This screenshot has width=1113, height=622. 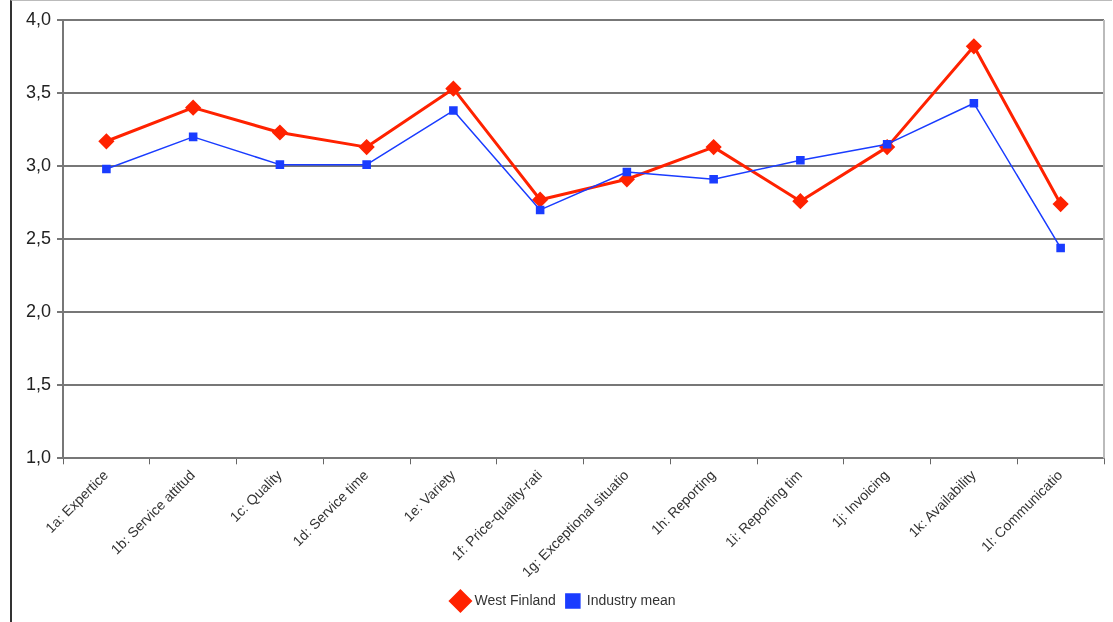 I want to click on y-tick-label: 3,0, so click(x=38, y=165).